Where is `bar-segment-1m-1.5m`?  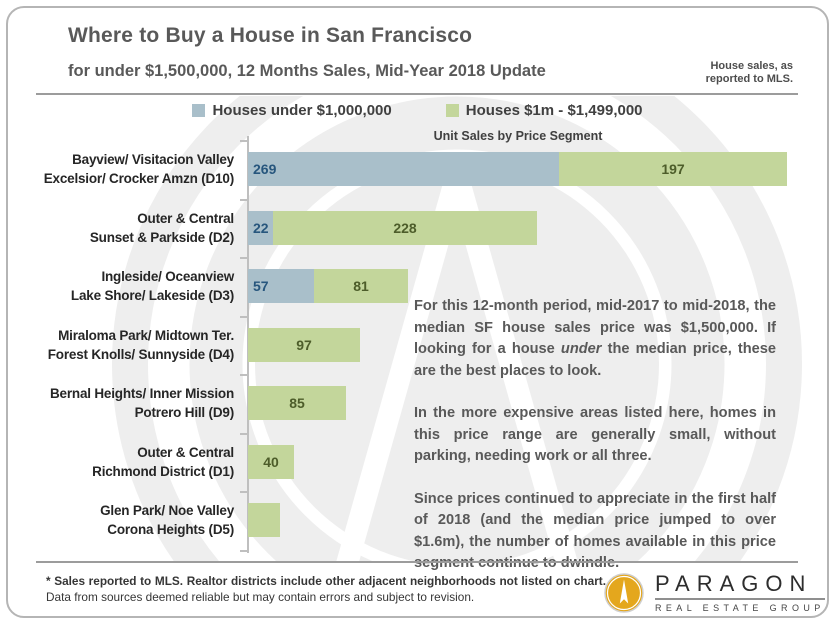 bar-segment-1m-1.5m is located at coordinates (264, 520).